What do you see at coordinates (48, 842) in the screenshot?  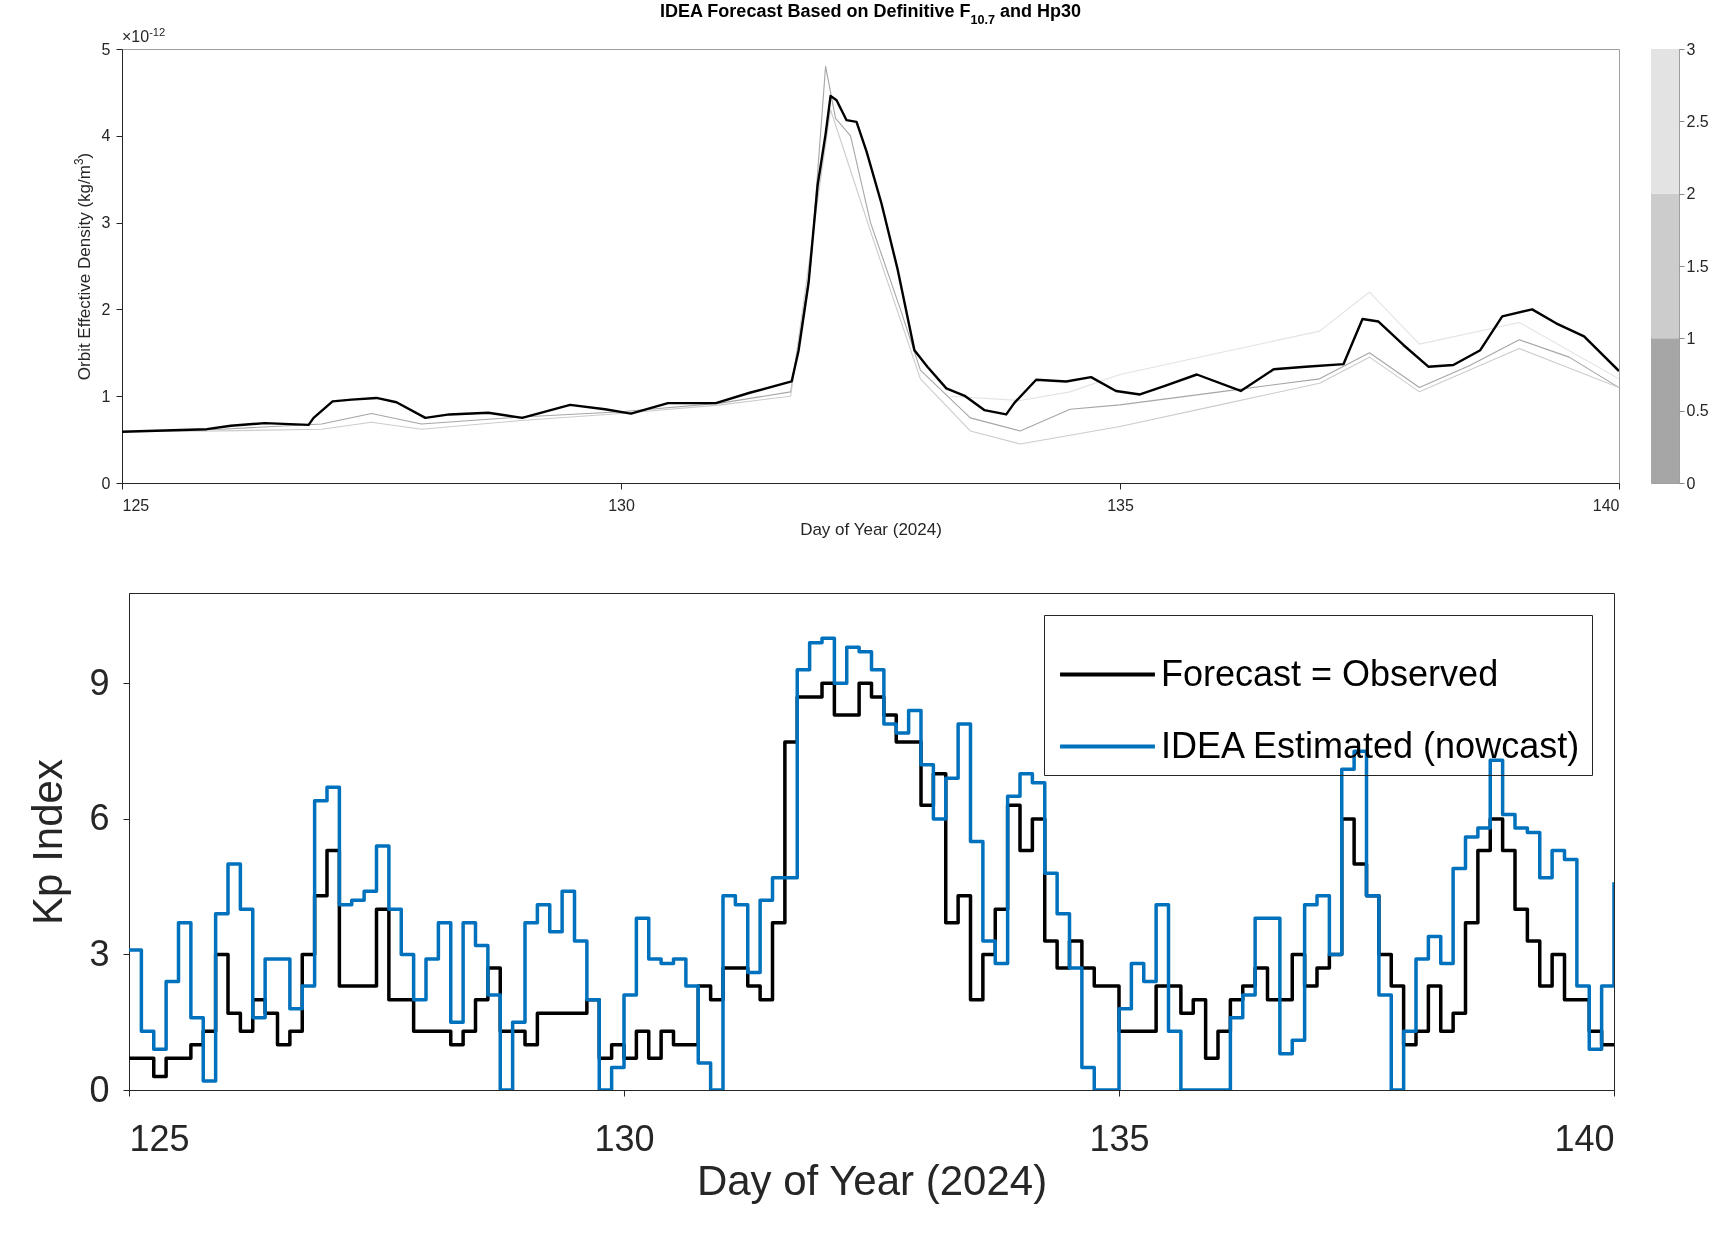 I see `y-axis-title: Kp Index` at bounding box center [48, 842].